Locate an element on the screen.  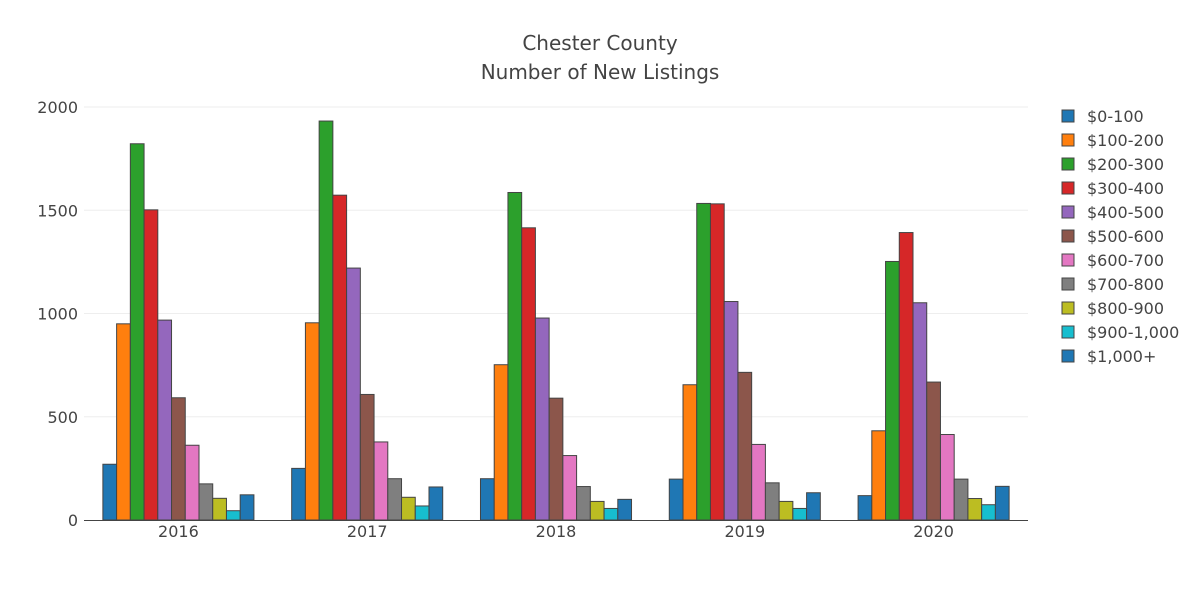
legend-item: $0-100 is located at coordinates (1102, 116).